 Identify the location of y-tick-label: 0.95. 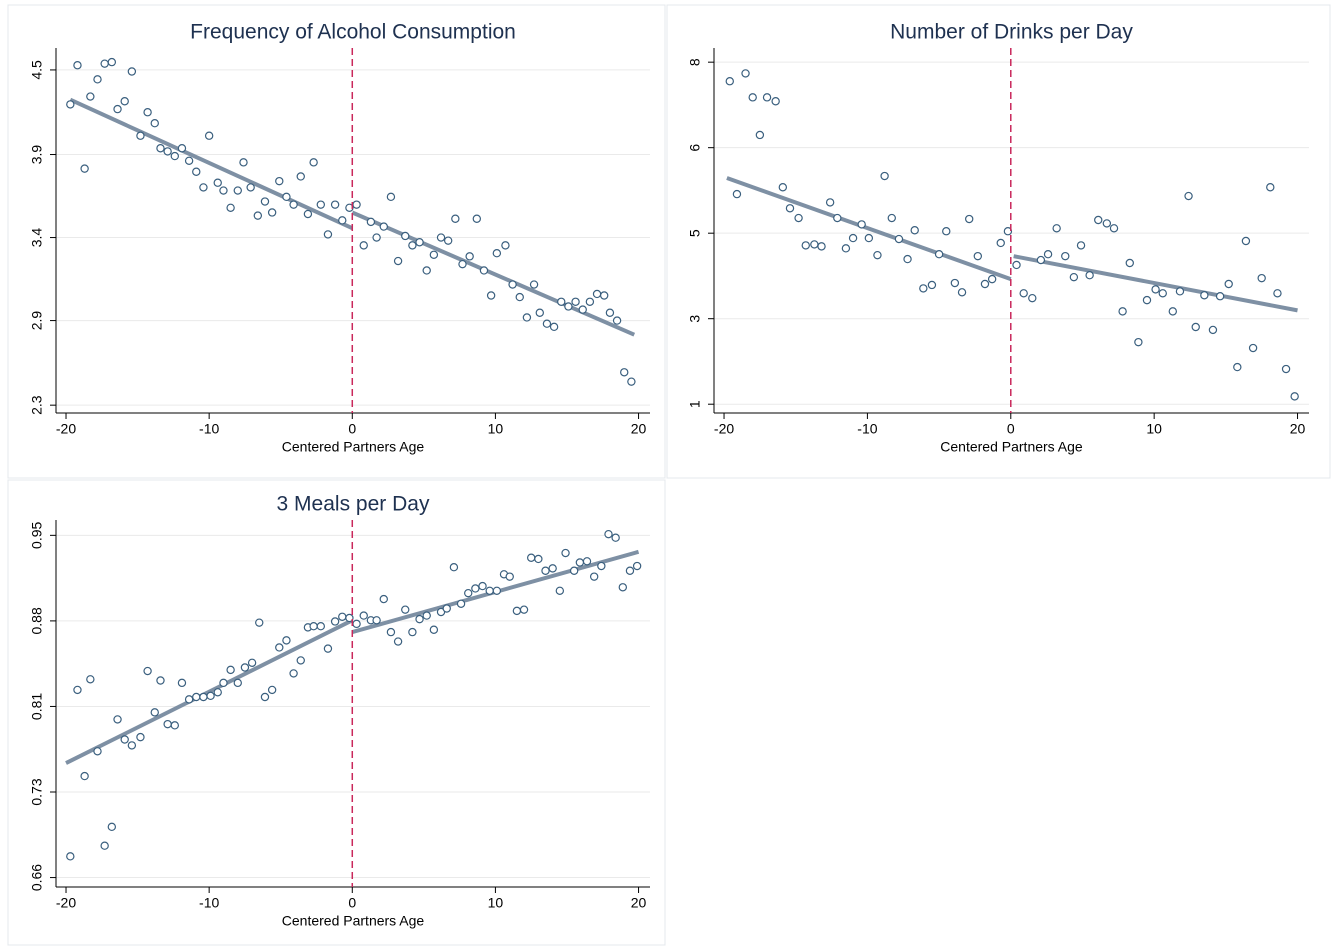
(37, 535).